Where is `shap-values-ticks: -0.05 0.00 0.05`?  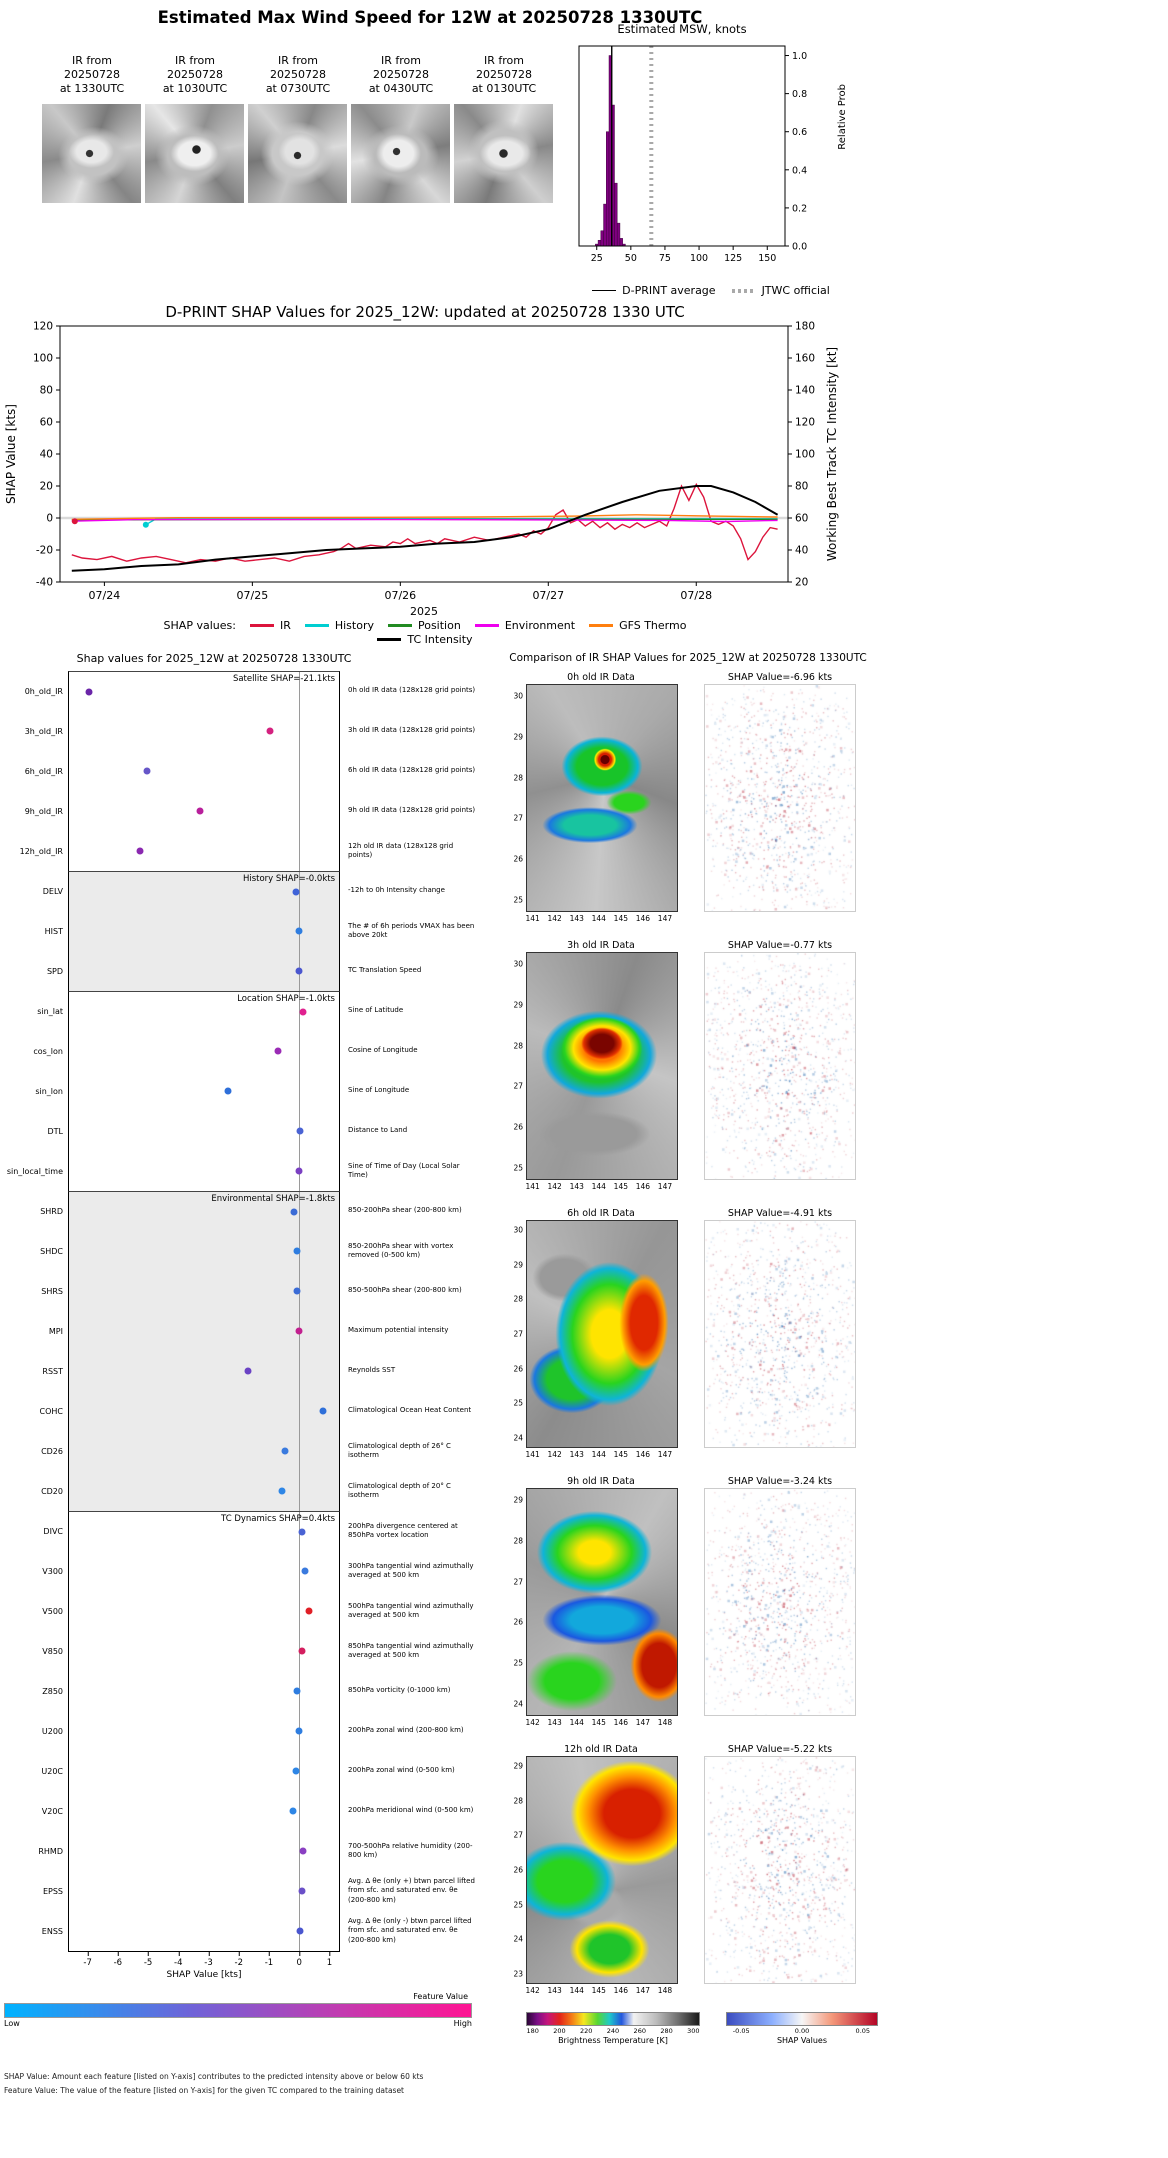
shap-values-ticks: -0.05 0.00 0.05 is located at coordinates (802, 2030).